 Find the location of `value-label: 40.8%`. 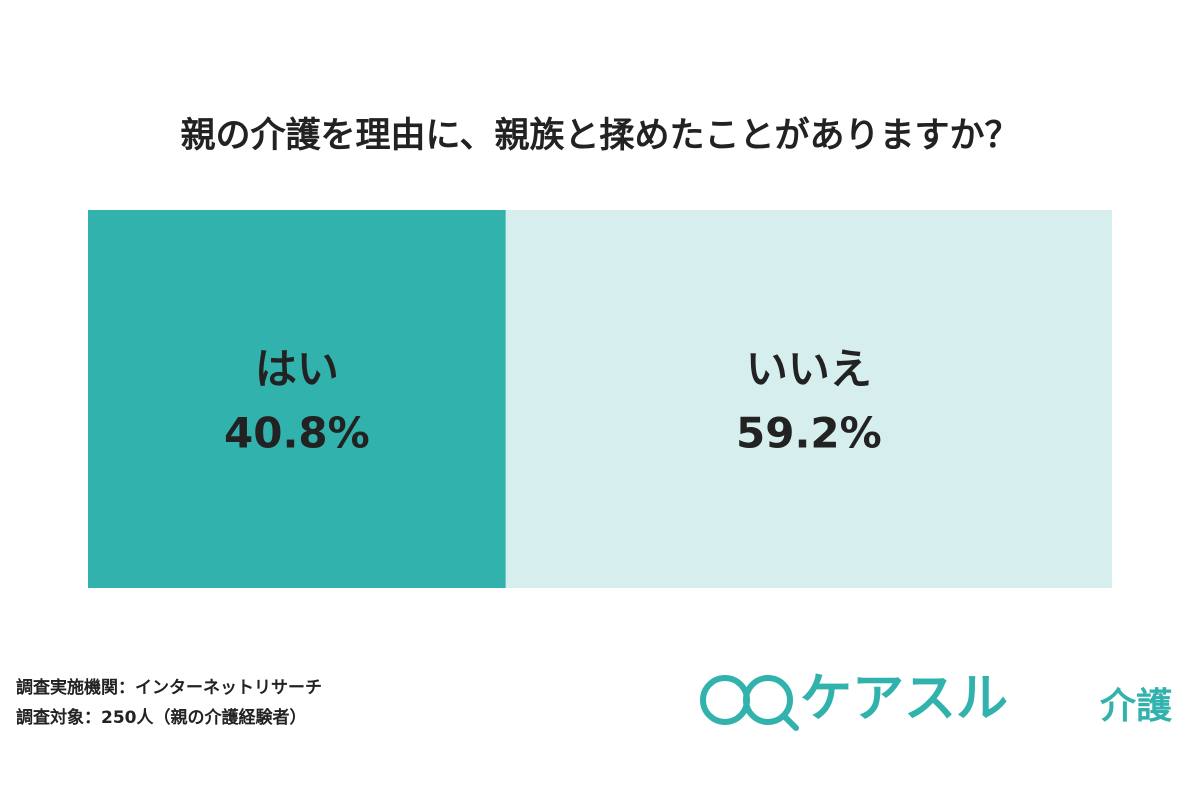

value-label: 40.8% is located at coordinates (297, 433).